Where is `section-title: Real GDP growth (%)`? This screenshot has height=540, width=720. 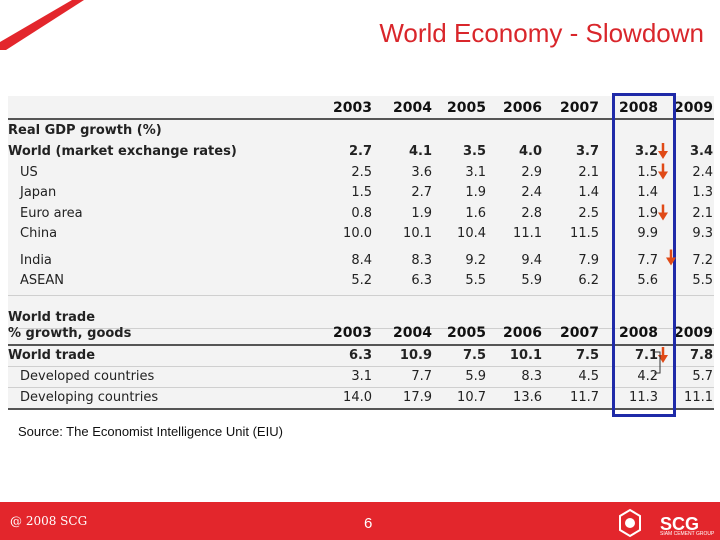 section-title: Real GDP growth (%) is located at coordinates (85, 130).